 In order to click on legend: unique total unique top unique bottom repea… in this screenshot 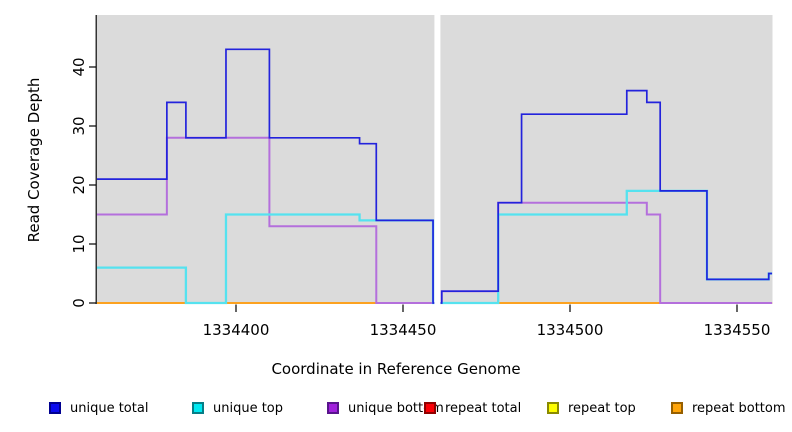, I will do `click(396, 410)`.